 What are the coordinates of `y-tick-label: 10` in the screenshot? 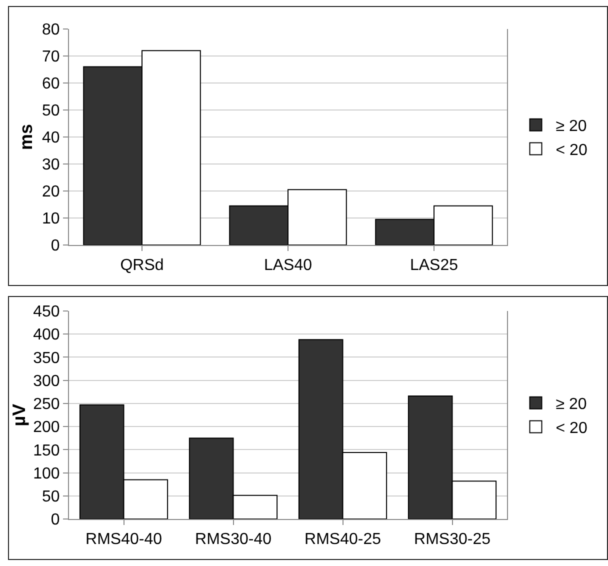 It's located at (51, 219).